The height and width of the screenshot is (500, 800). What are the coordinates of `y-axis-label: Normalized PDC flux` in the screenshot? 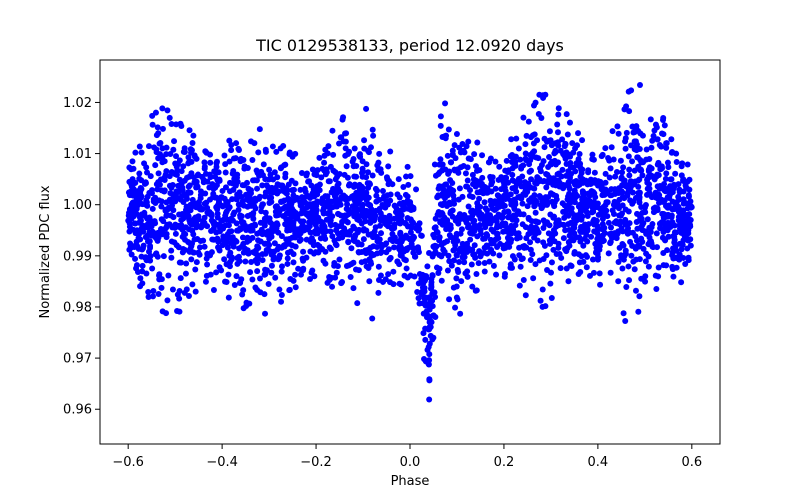 It's located at (45, 251).